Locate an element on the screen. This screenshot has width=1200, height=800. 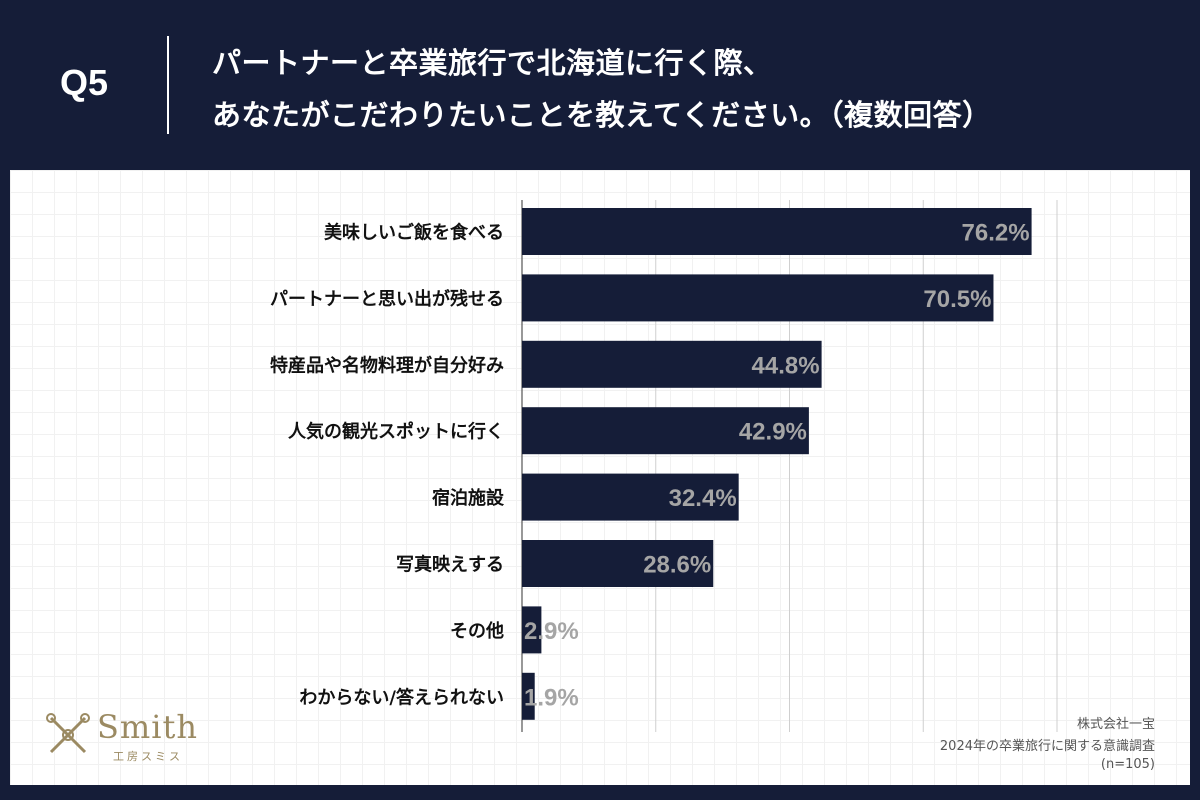
category-label: 特産品や名物料理が自分好み is located at coordinates (387, 365).